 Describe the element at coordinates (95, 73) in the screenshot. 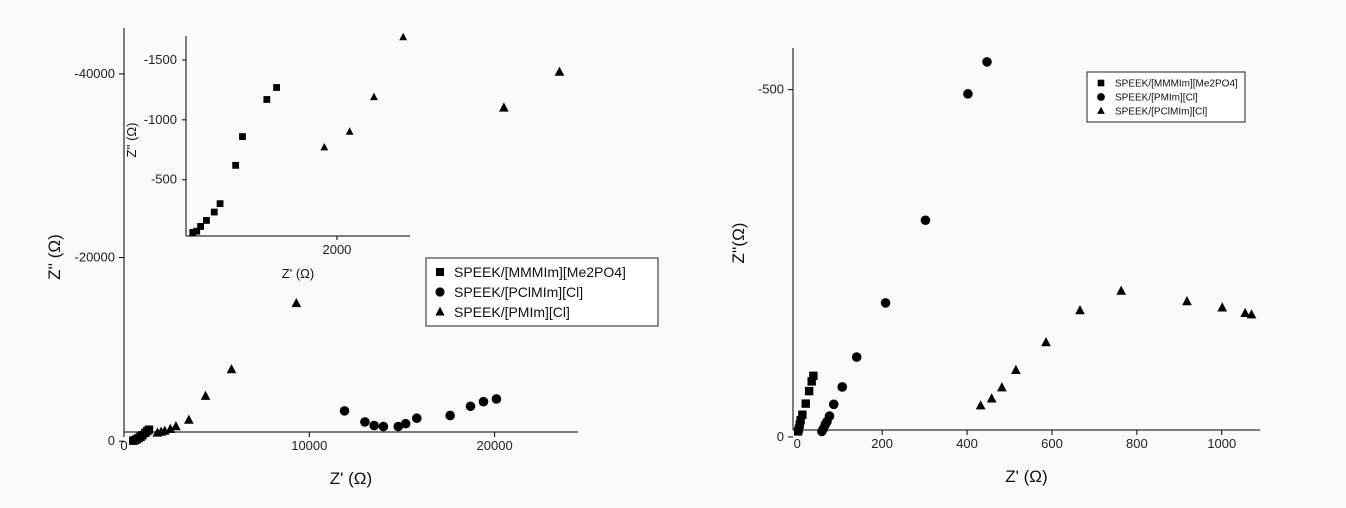

I see `y-tick-label: -40000` at that location.